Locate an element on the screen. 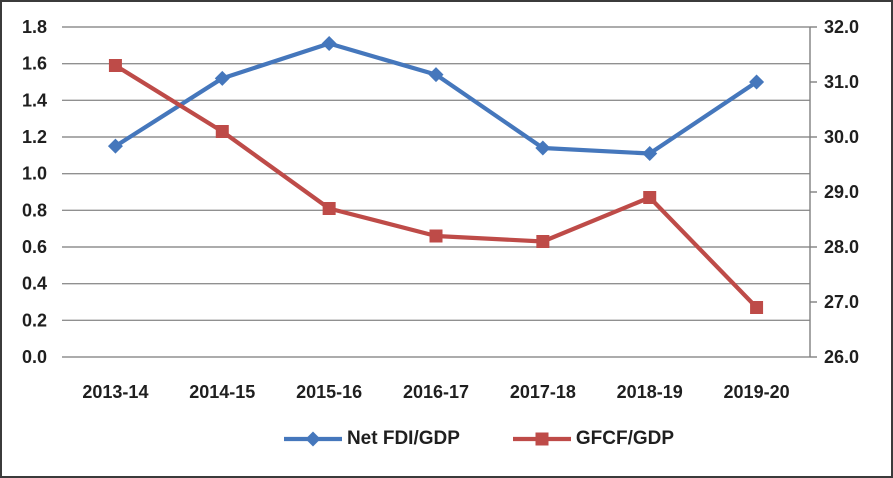 The width and height of the screenshot is (893, 478). x-axis-category-label: 2016-17 is located at coordinates (436, 392).